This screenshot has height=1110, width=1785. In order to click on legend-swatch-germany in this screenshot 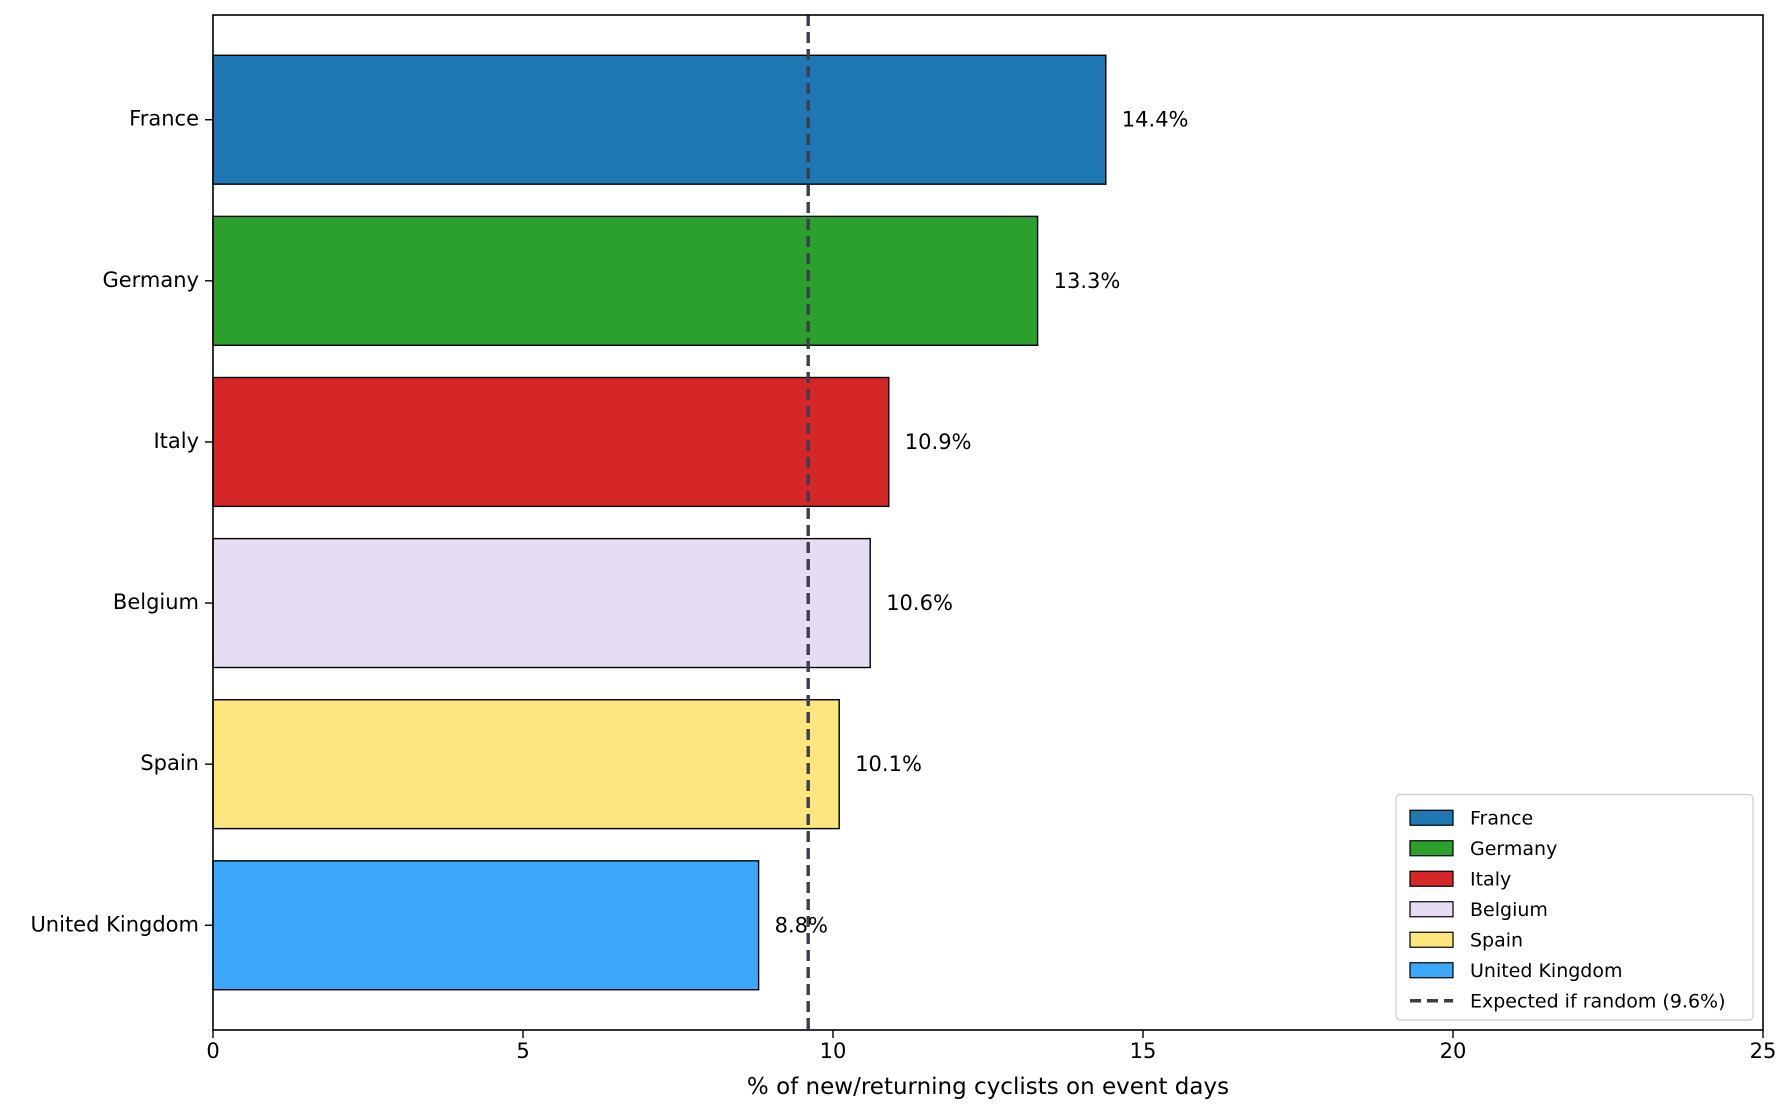, I will do `click(1431, 848)`.